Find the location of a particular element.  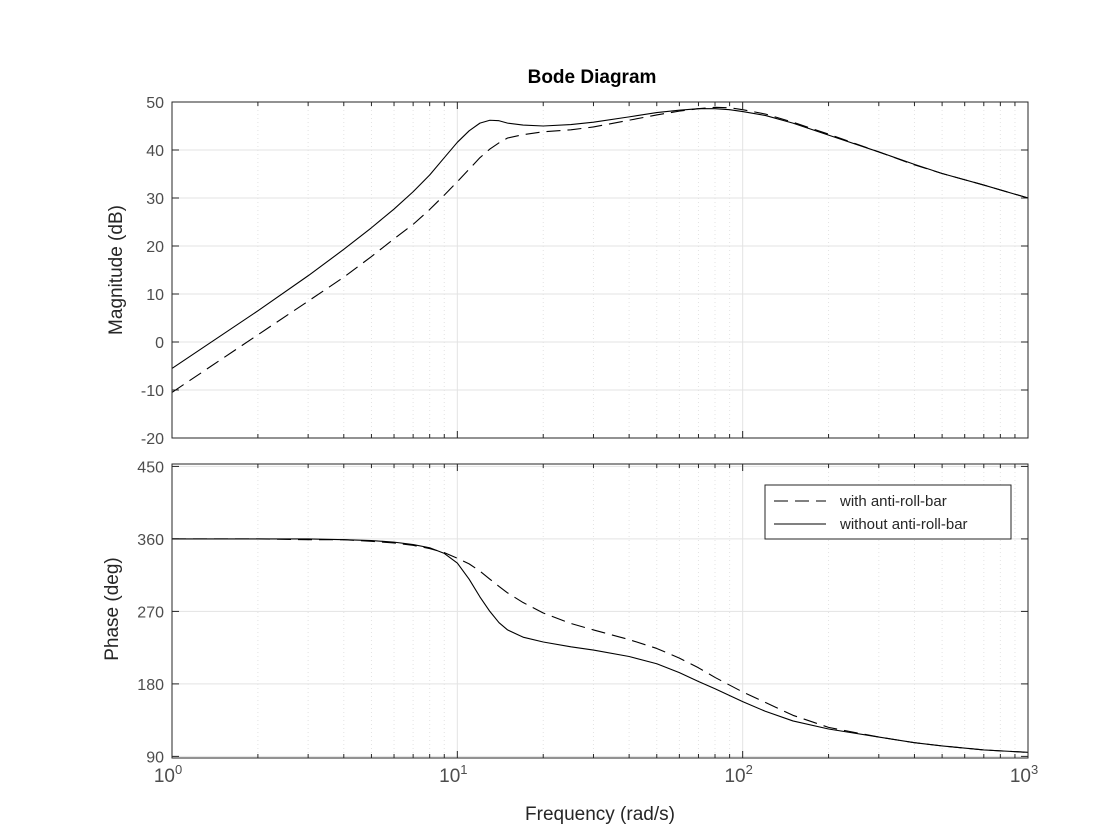

y-tick-label: 450 is located at coordinates (150, 467).